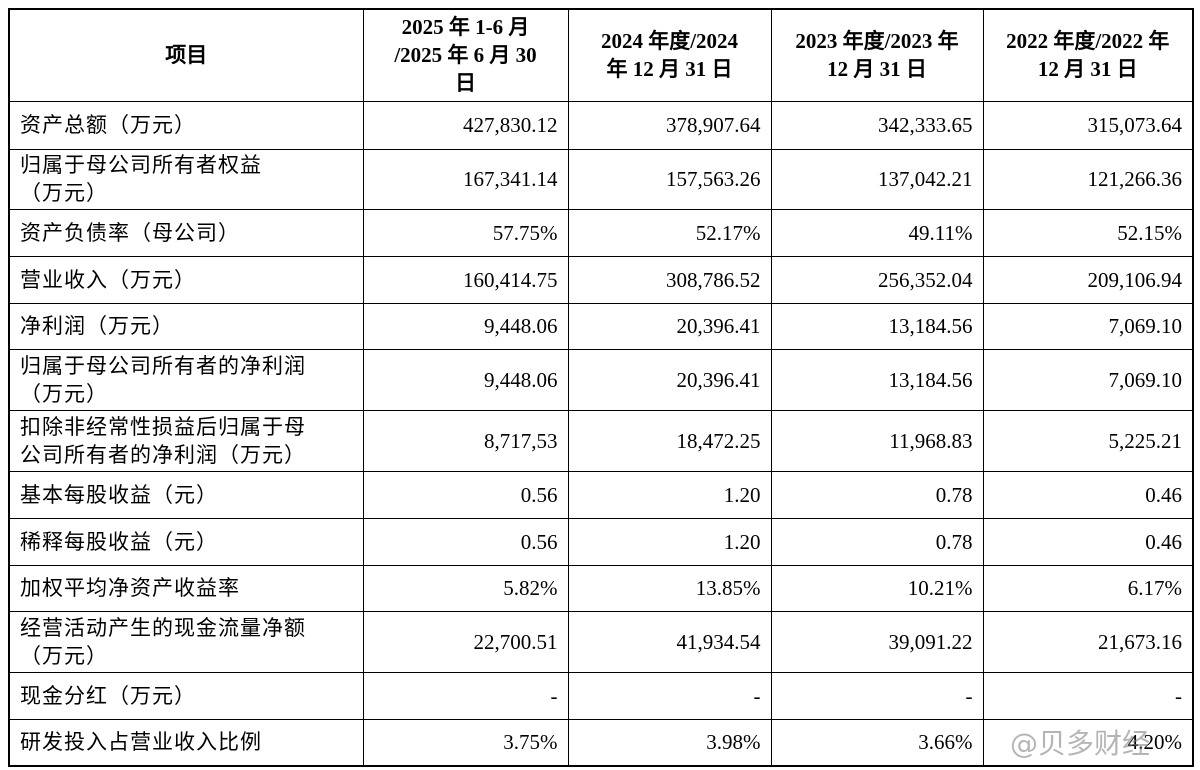 The width and height of the screenshot is (1200, 770). Describe the element at coordinates (186, 179) in the screenshot. I see `row-label: 归属于母公司所有者权益 （万元）` at that location.